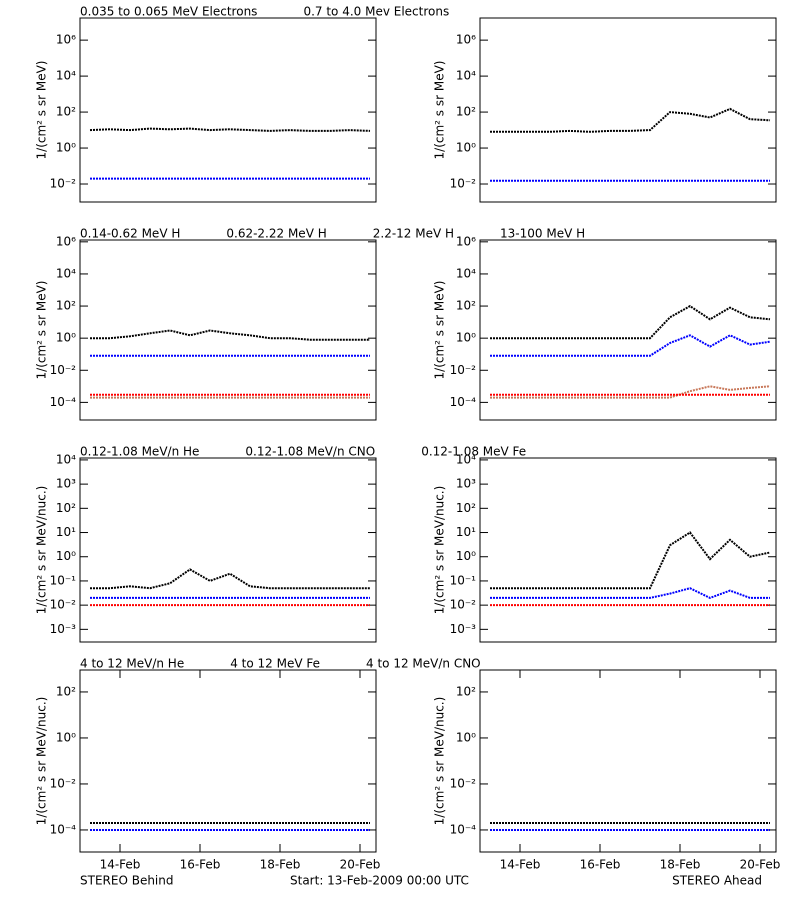 The image size is (800, 900). I want to click on footer-right: STEREO Ahead, so click(717, 881).